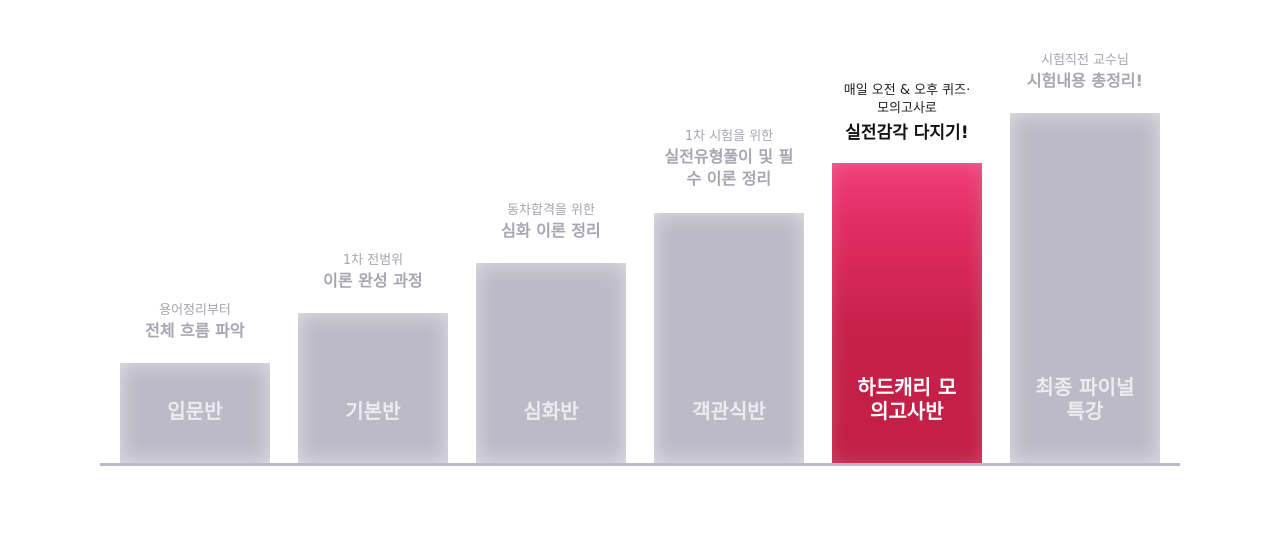 This screenshot has height=536, width=1280. I want to click on step-mock-exam: 매일 오전 & 오후 퀴즈·모의고사로 실전감각 다지기! 하드캐리 모의고사반, so click(907, 271).